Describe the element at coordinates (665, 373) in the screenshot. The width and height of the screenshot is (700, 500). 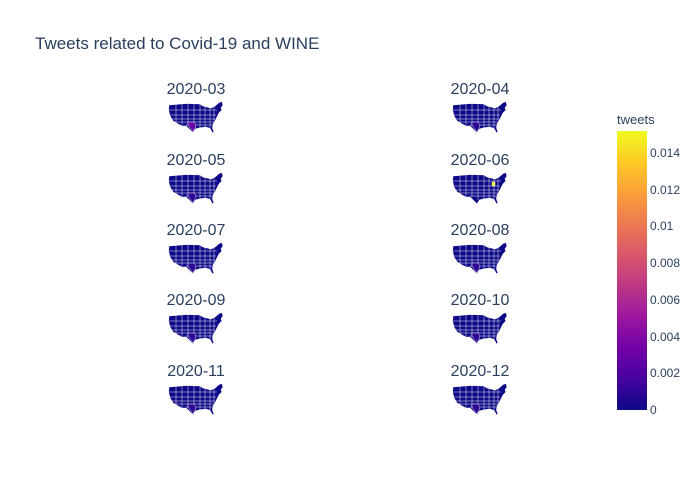
I see `colorbar-tick-label: 0.002` at that location.